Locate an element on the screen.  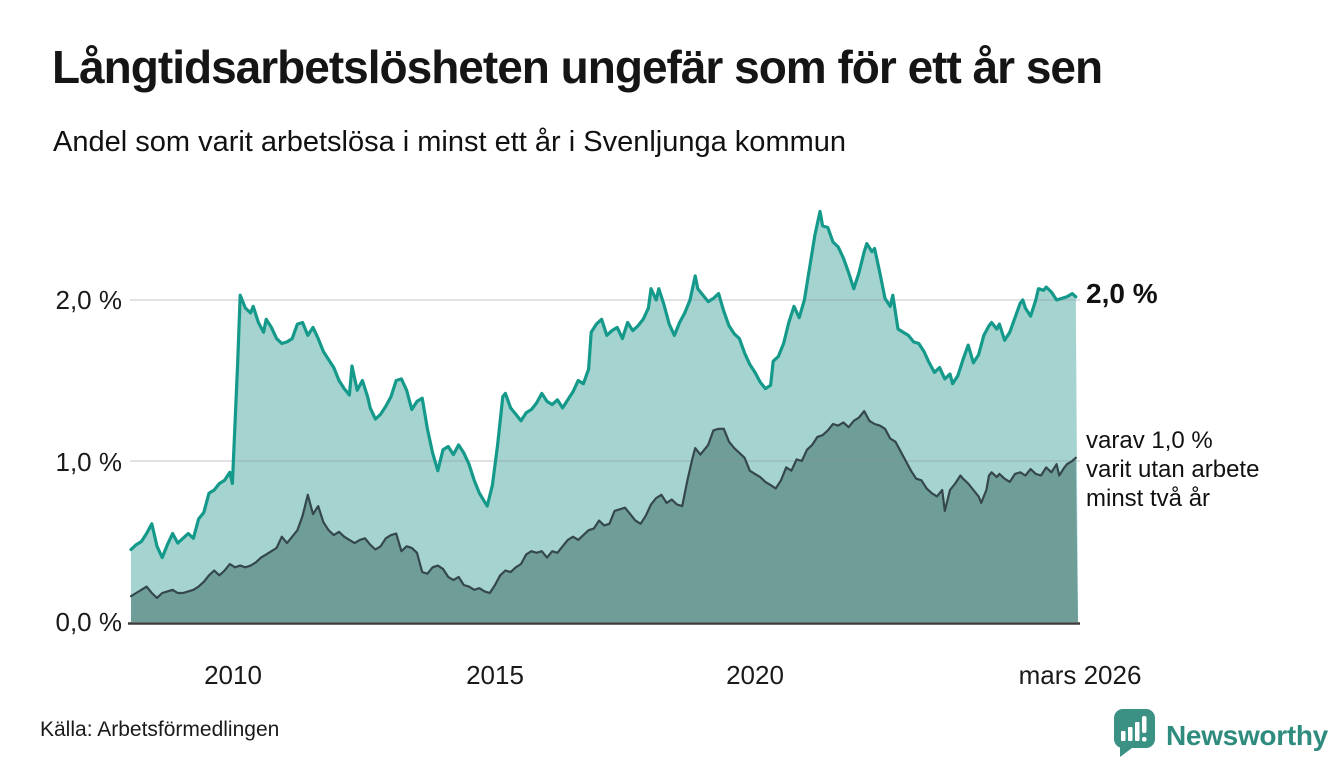
y-tick-2: 2,0 % is located at coordinates (89, 300).